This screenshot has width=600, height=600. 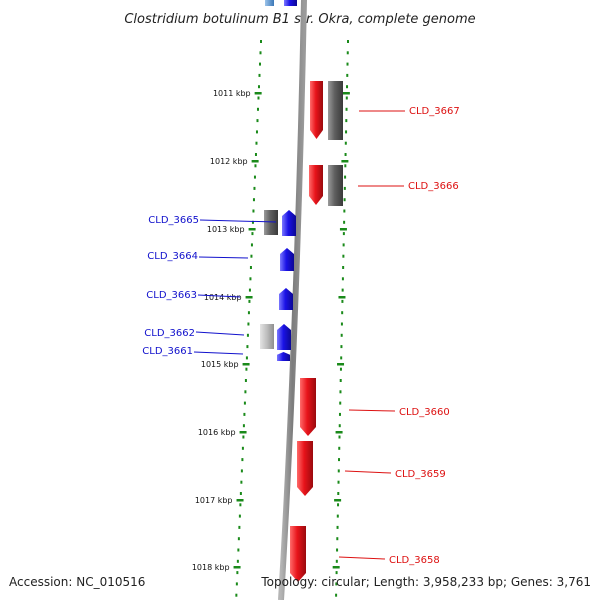 What do you see at coordinates (220, 364) in the screenshot?
I see `scale-tick-label: 1015 kbp` at bounding box center [220, 364].